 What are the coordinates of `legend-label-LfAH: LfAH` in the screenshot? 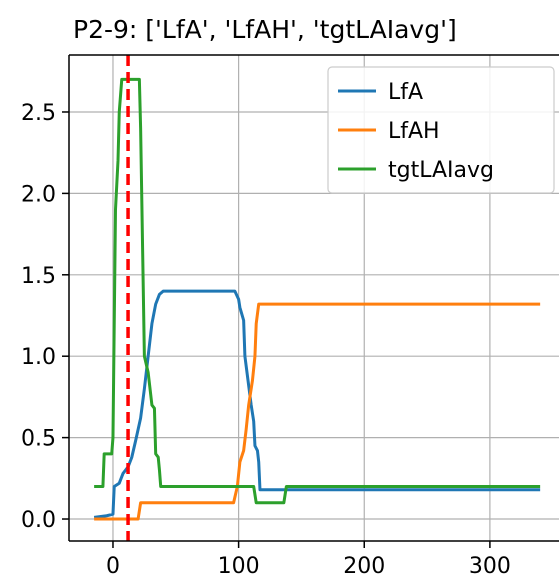 It's located at (414, 131).